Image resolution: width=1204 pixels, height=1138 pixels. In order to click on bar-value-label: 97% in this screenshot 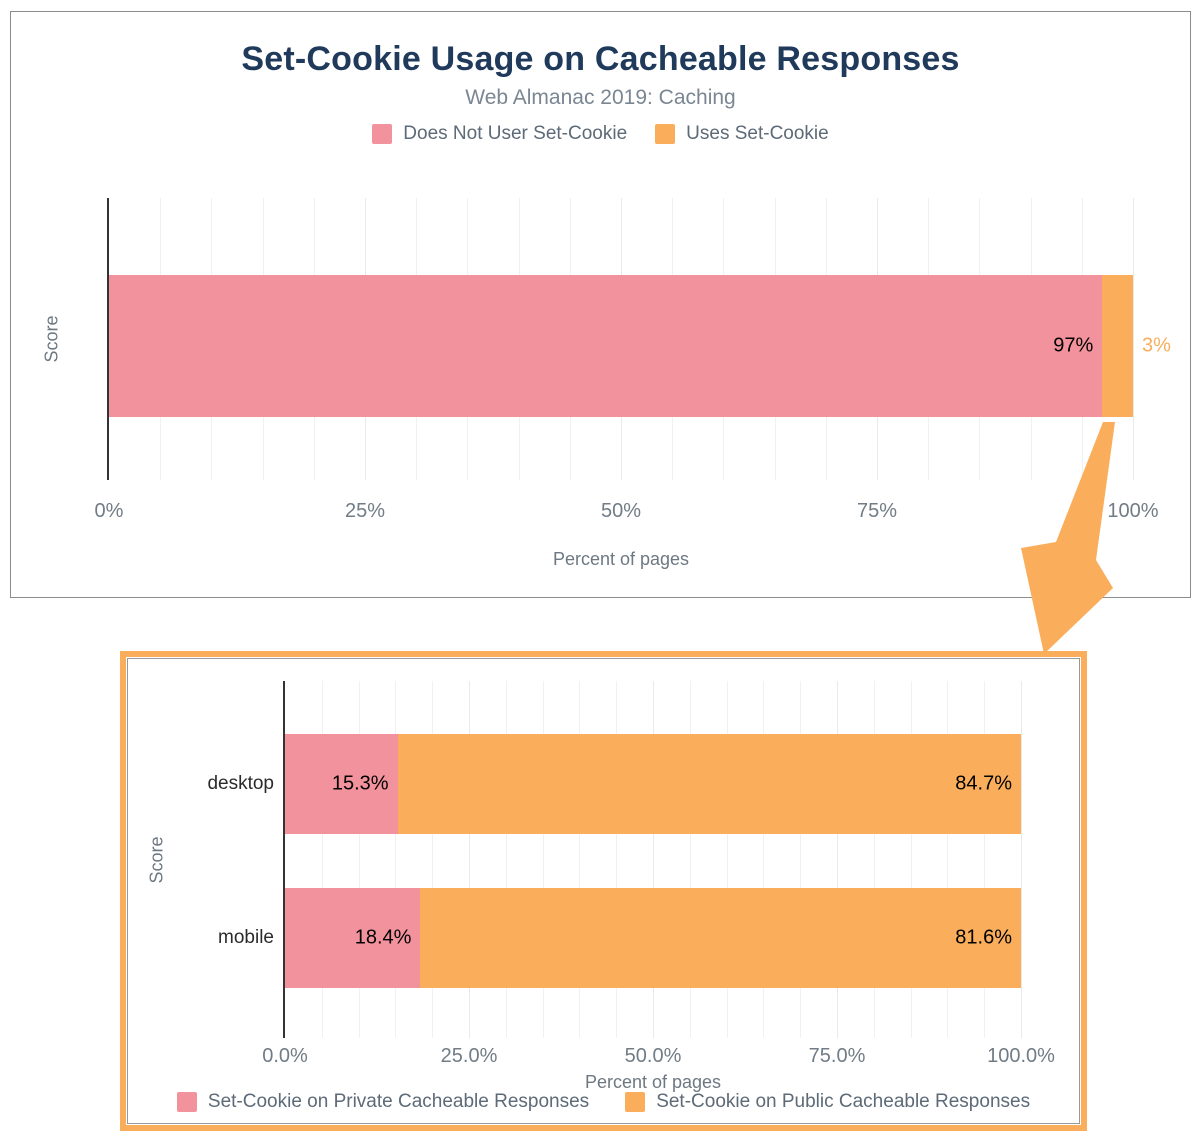, I will do `click(1073, 345)`.